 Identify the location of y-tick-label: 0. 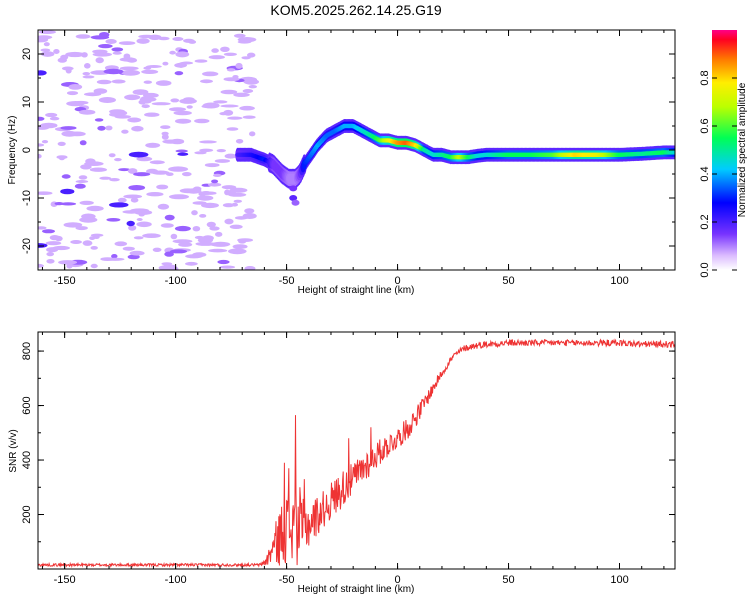
(27, 150).